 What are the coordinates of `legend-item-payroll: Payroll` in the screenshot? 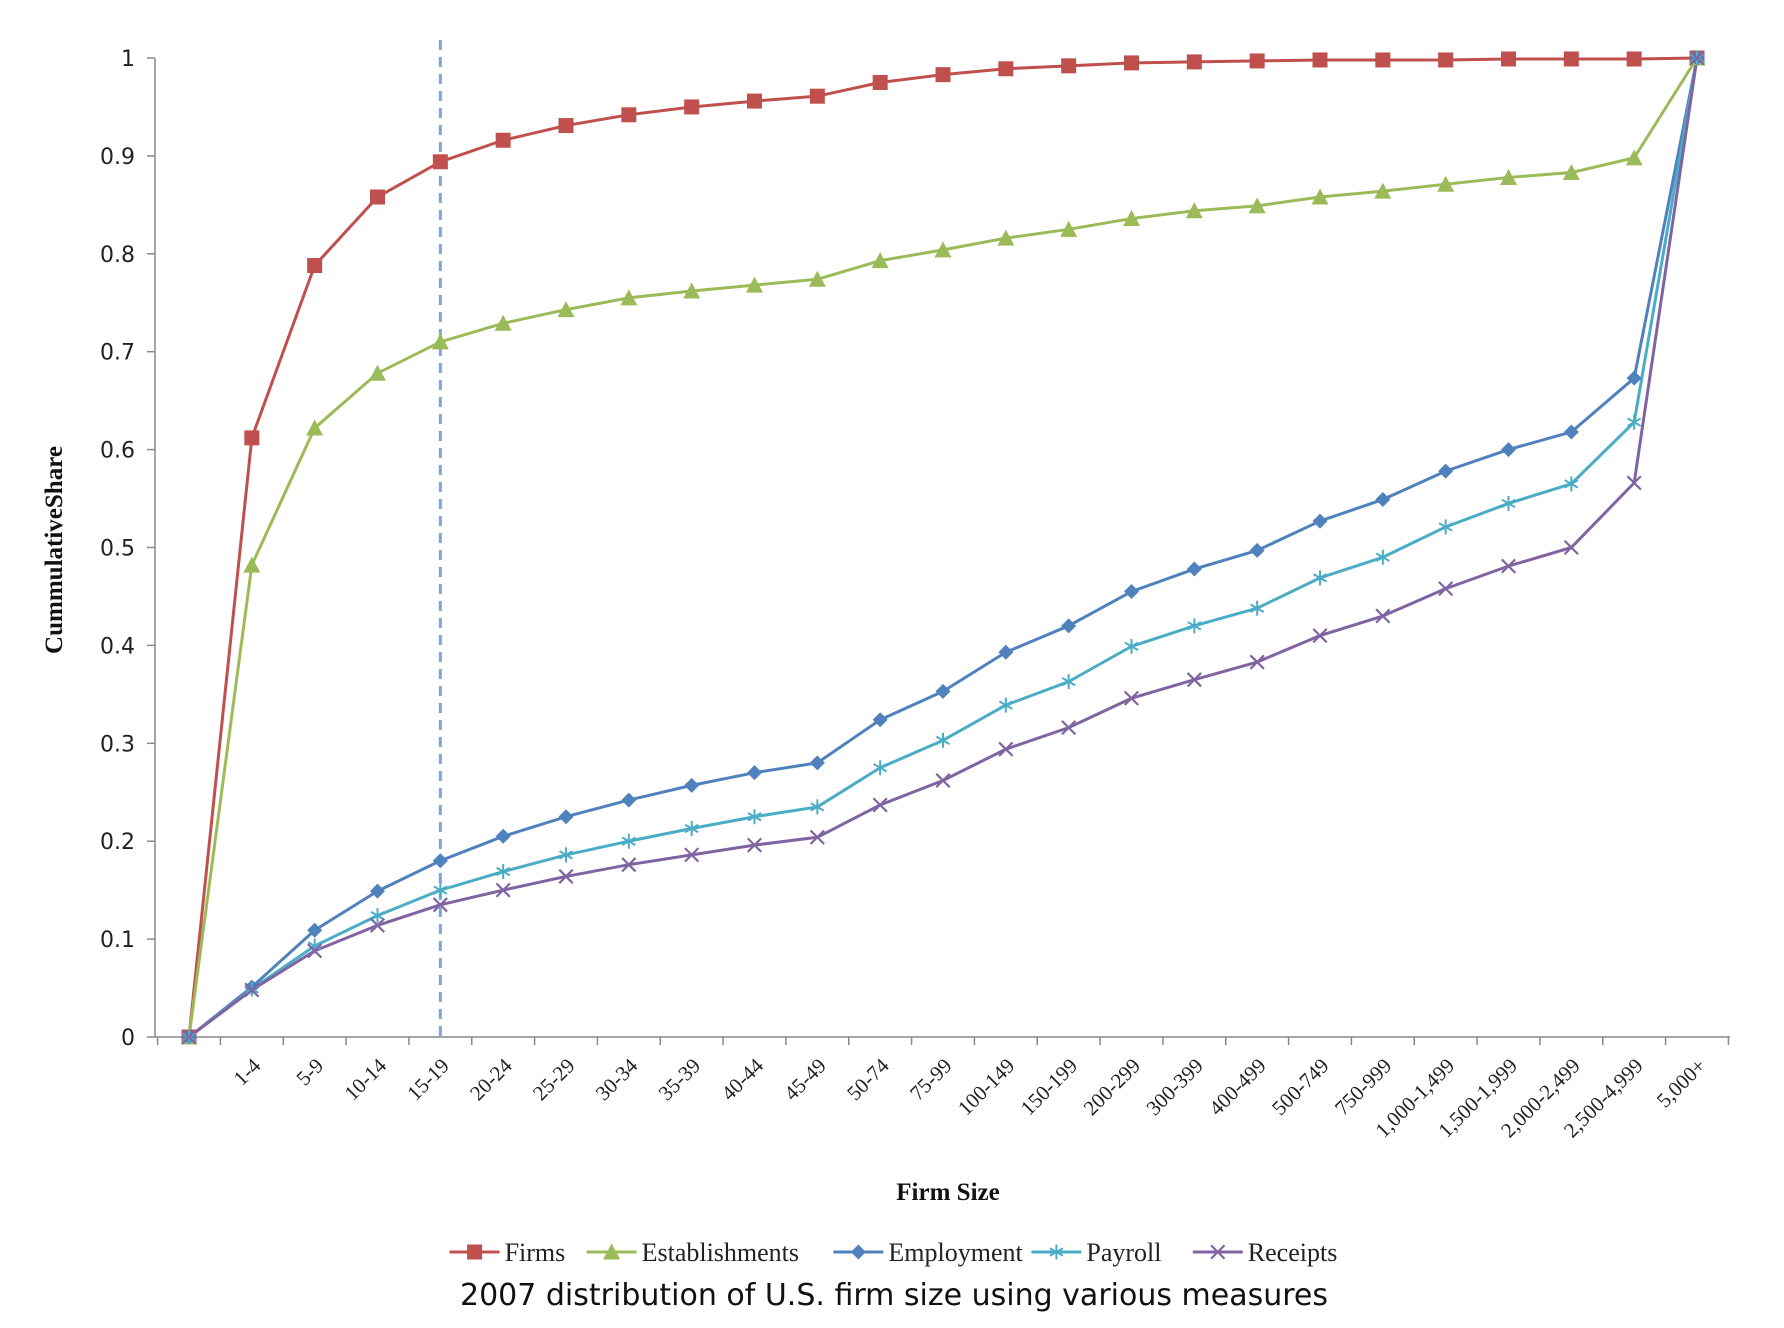 It's located at (1096, 1252).